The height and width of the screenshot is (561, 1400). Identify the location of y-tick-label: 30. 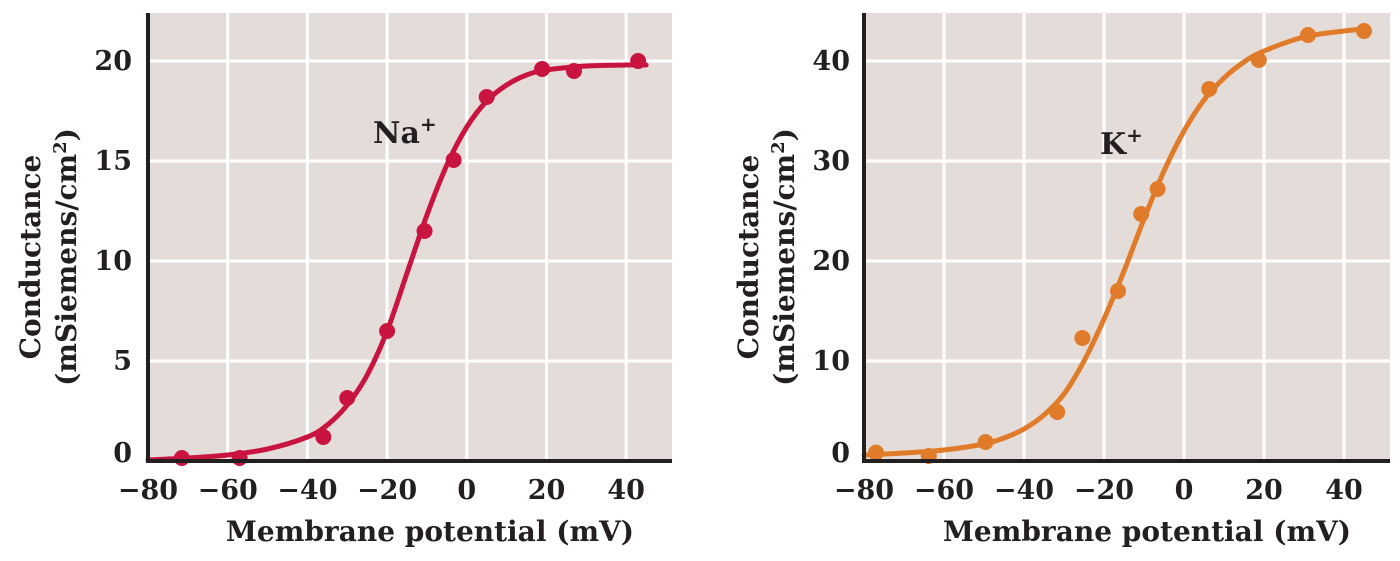
(831, 161).